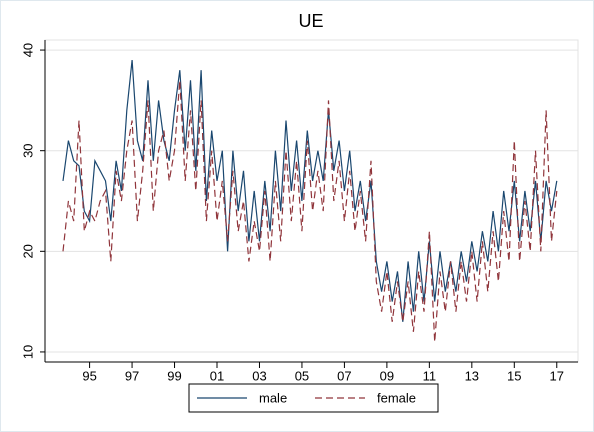 Image resolution: width=594 pixels, height=432 pixels. What do you see at coordinates (273, 397) in the screenshot?
I see `legend-label: male` at bounding box center [273, 397].